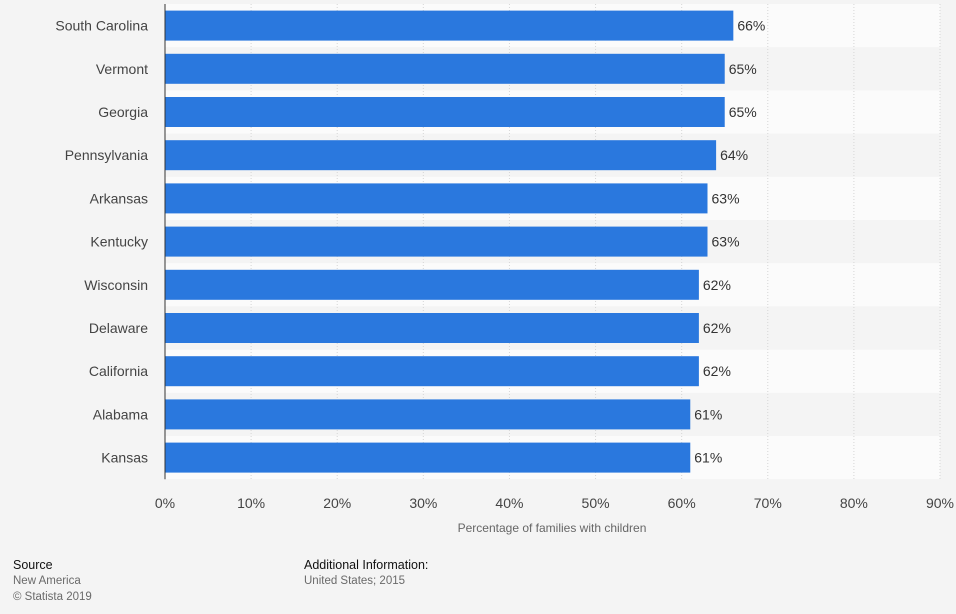 This screenshot has height=614, width=956. What do you see at coordinates (106, 155) in the screenshot?
I see `category-label: Pennsylvania` at bounding box center [106, 155].